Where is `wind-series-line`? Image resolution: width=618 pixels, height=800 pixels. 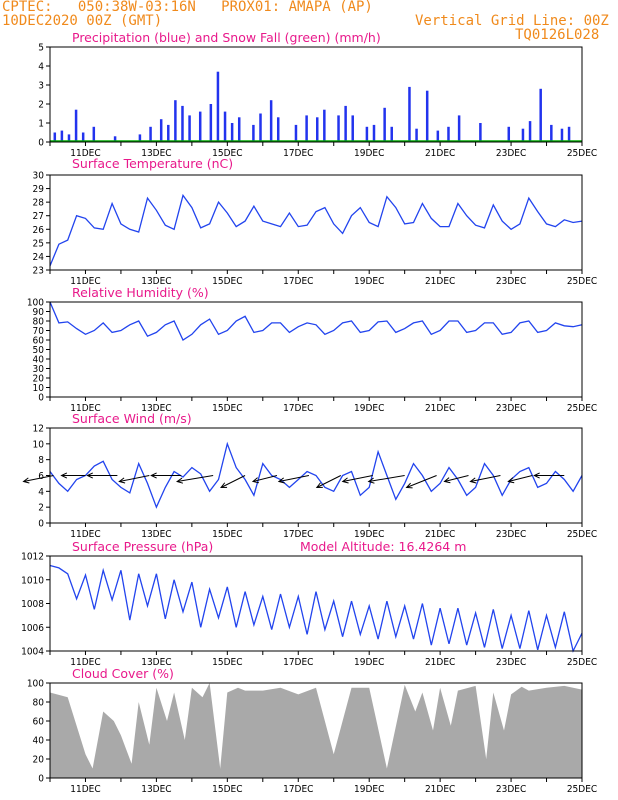 wind-series-line is located at coordinates (316, 475).